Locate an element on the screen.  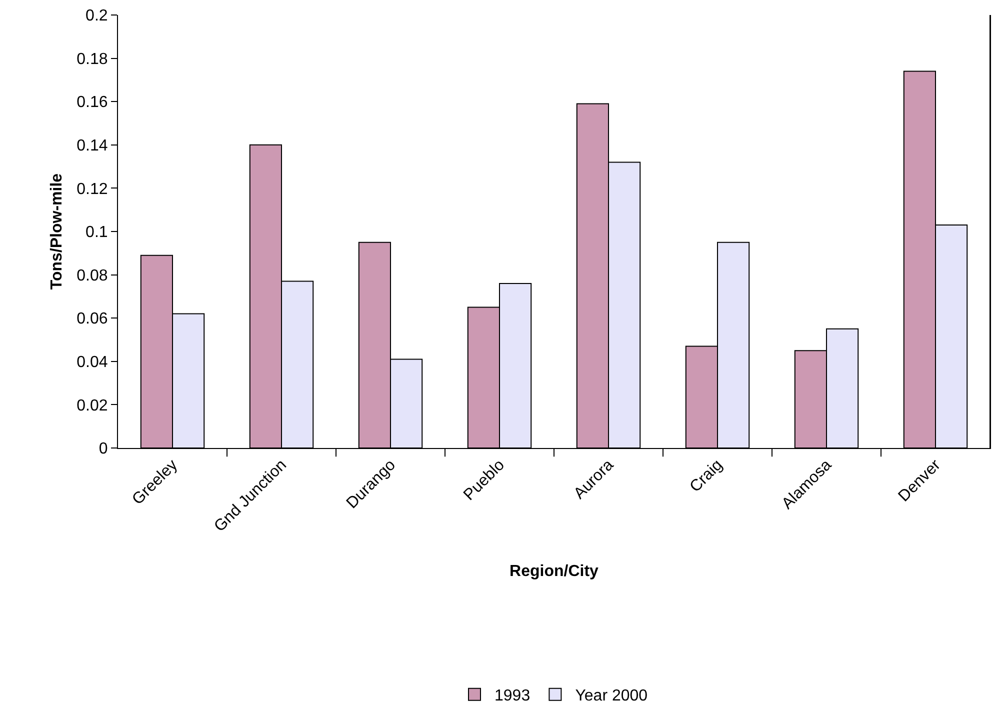
y-tick-label: 0 is located at coordinates (103, 449).